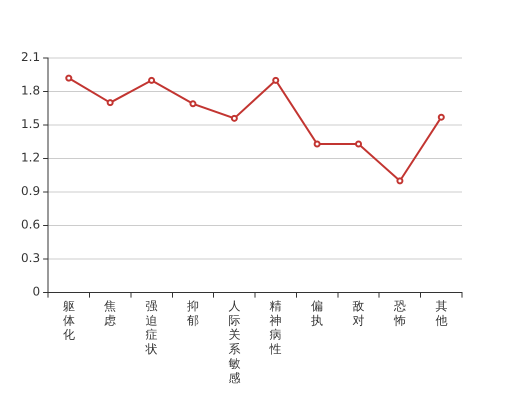  I want to click on y-tick-label: 1.2, so click(30, 157).